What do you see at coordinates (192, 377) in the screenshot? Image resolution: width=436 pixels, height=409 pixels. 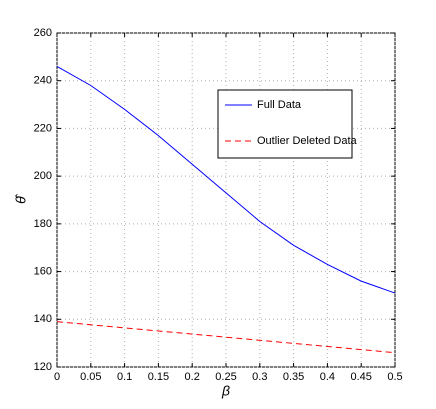 I see `x-tick-label: 0.2` at bounding box center [192, 377].